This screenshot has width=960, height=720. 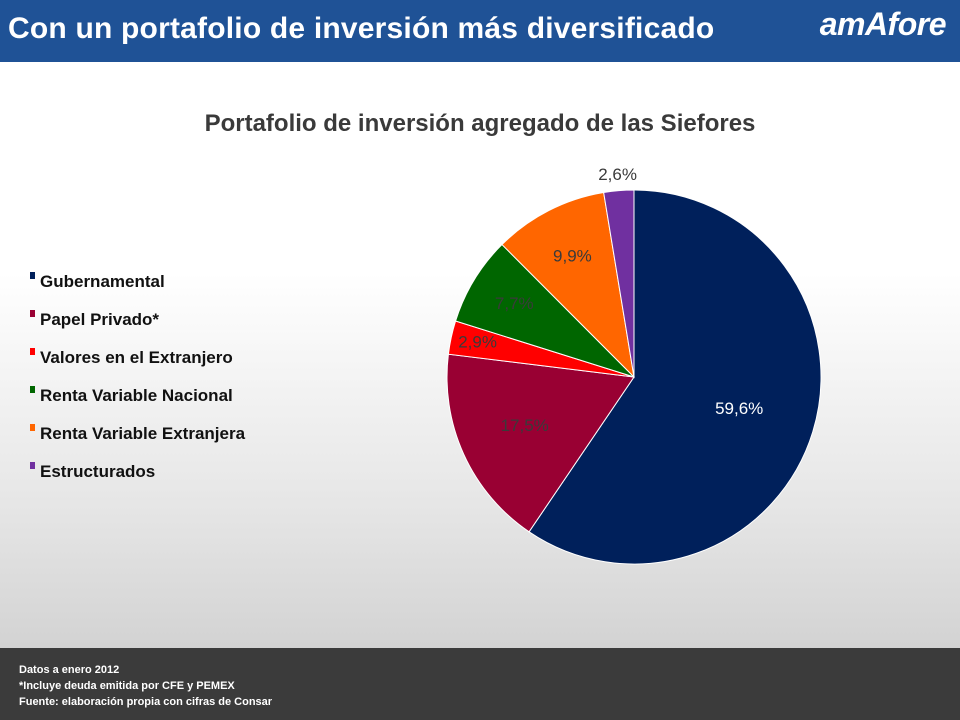 I want to click on brand-logo: amAfore, so click(x=883, y=24).